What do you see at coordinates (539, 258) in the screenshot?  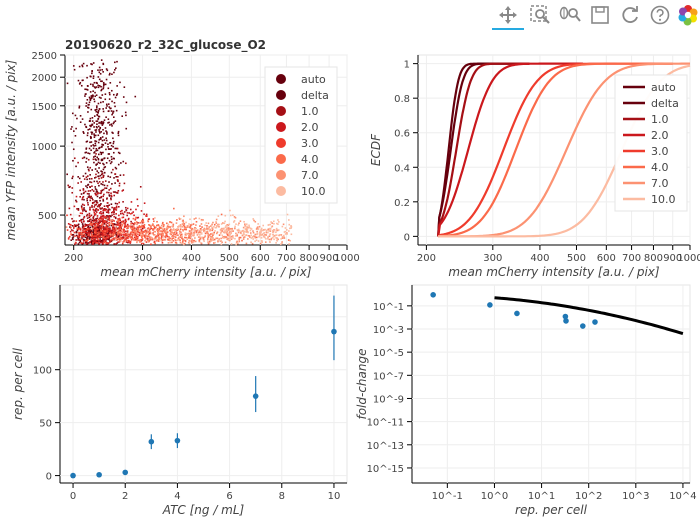 I see `ecdf-xtick-label: 400` at bounding box center [539, 258].